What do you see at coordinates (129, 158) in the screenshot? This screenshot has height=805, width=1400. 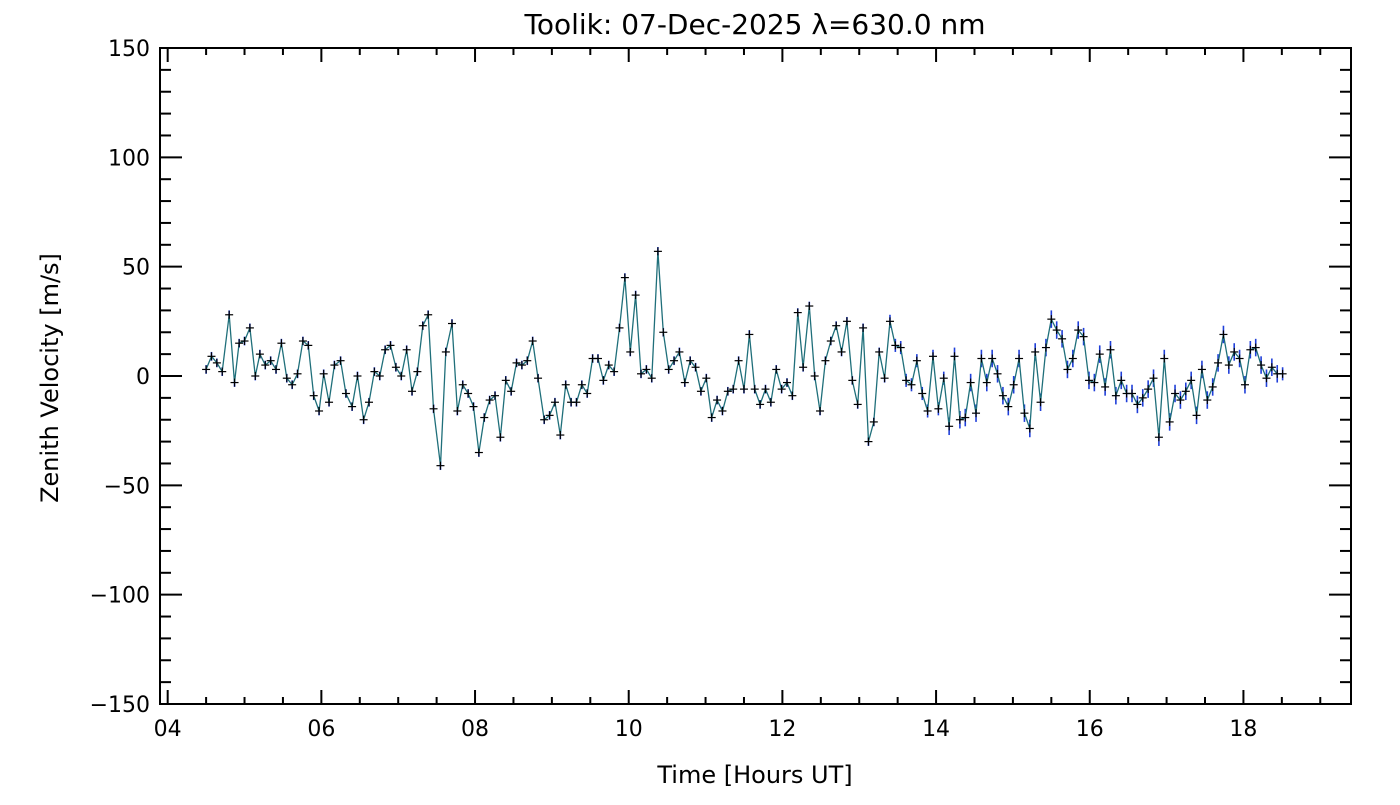 I see `y-tick-label: 100` at bounding box center [129, 158].